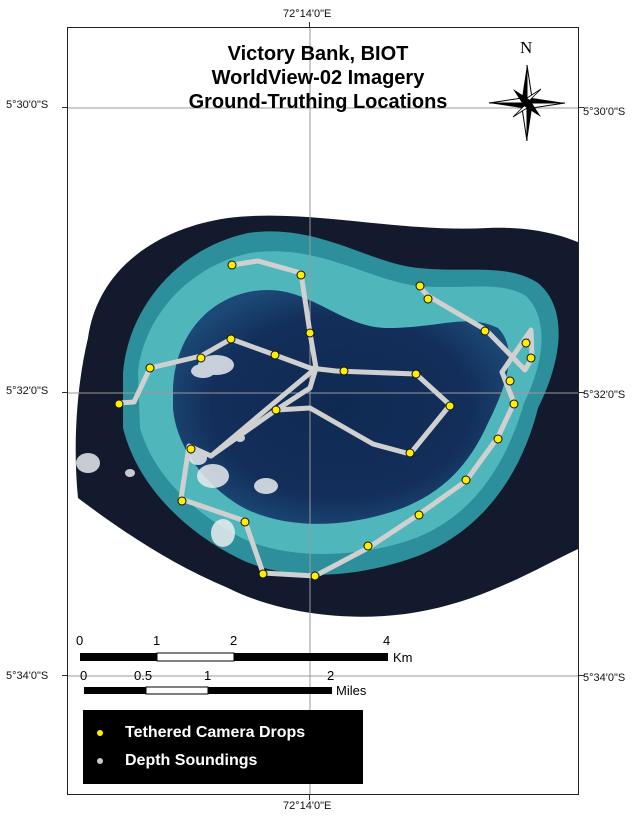  Describe the element at coordinates (27, 105) in the screenshot. I see `lat-label-left-530: 5°30'0"S` at that location.